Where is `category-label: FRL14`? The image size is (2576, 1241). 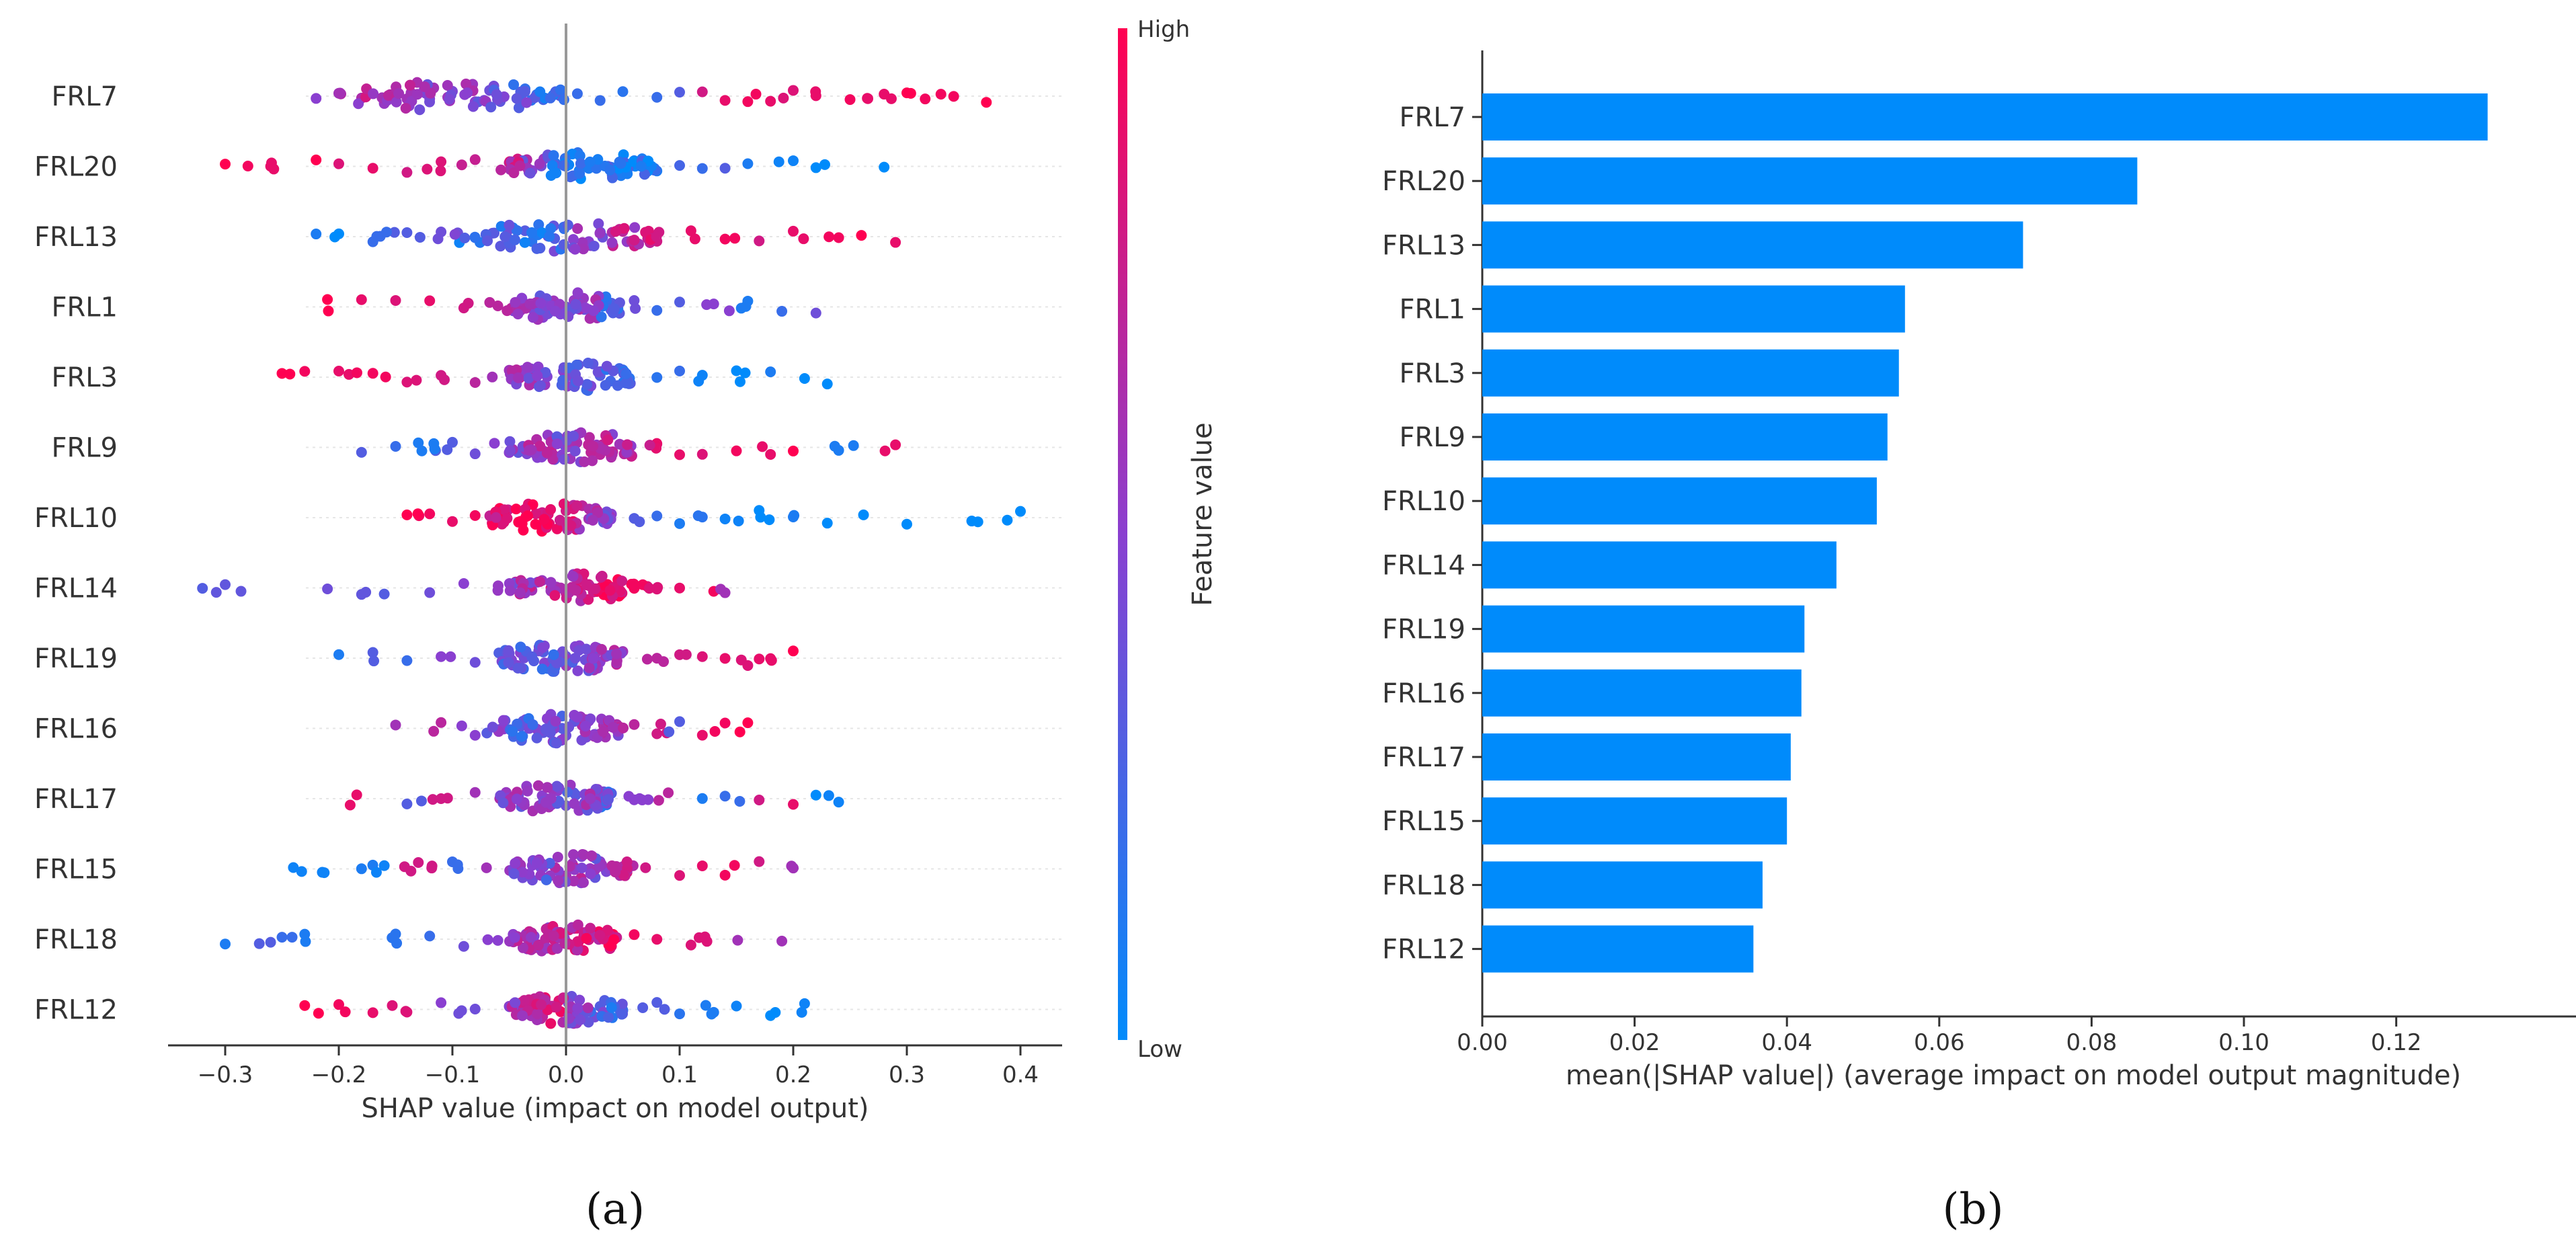
category-label: FRL14 is located at coordinates (1423, 565).